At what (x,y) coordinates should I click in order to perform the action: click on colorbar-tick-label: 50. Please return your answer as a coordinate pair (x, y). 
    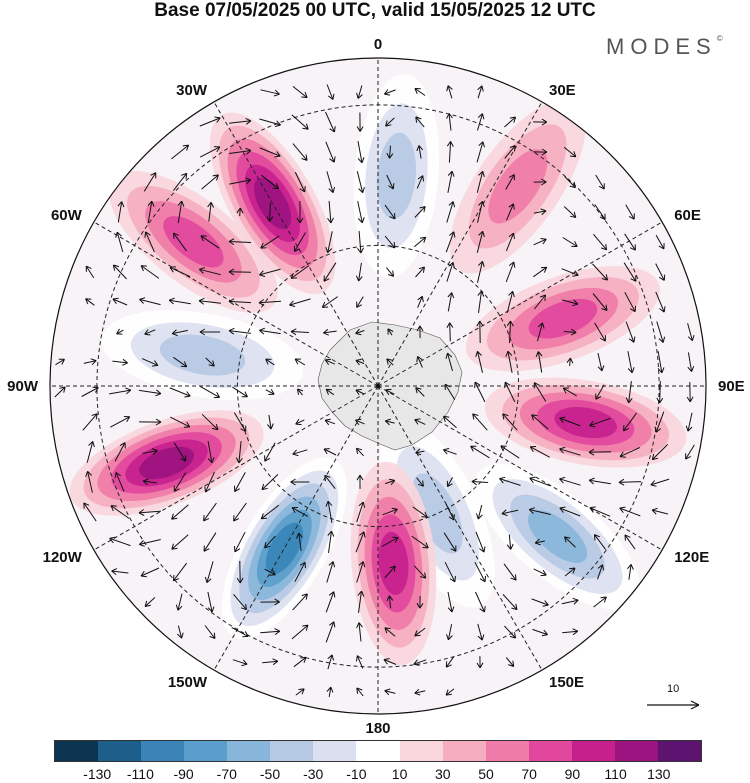
    Looking at the image, I should click on (486, 774).